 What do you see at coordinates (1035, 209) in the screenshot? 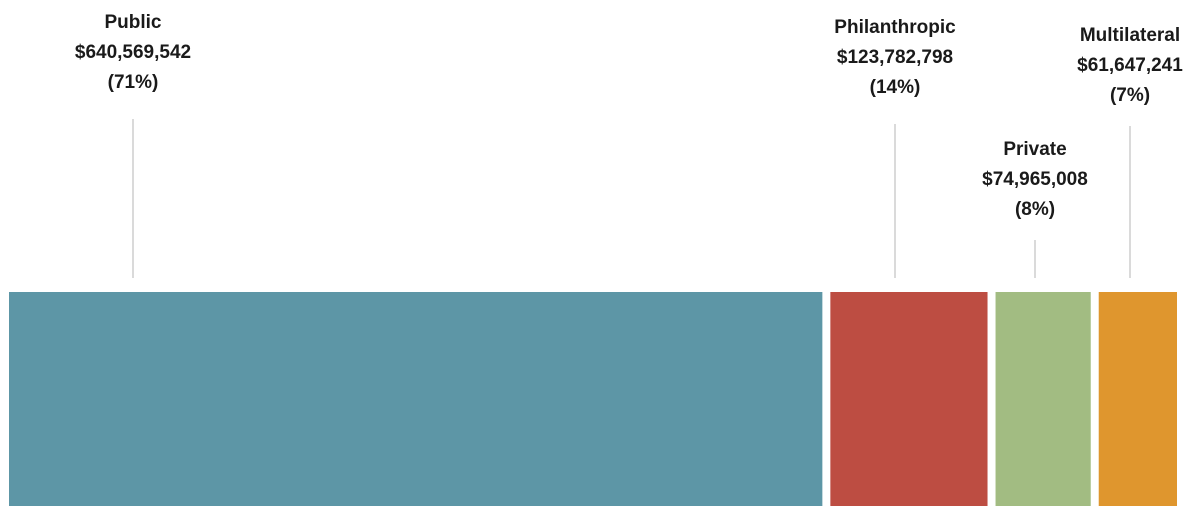
I see `percent-label-private: (8%)` at bounding box center [1035, 209].